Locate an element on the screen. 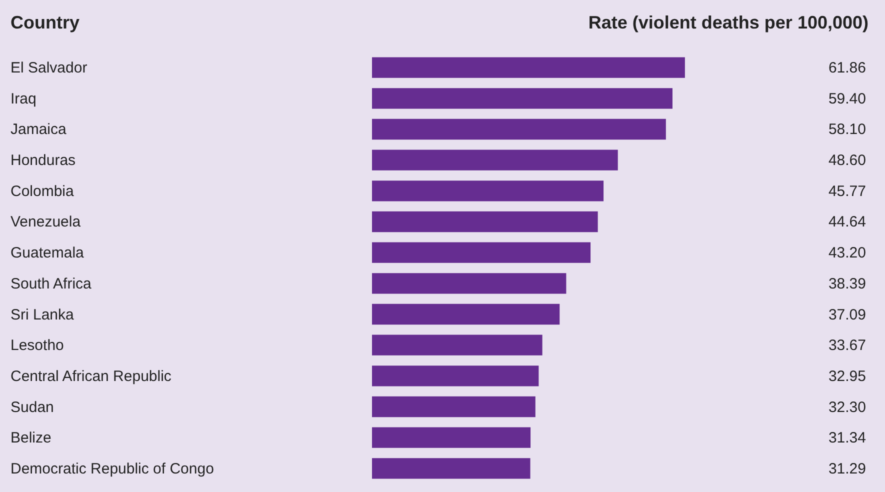  data-label: 45.77 is located at coordinates (847, 191).